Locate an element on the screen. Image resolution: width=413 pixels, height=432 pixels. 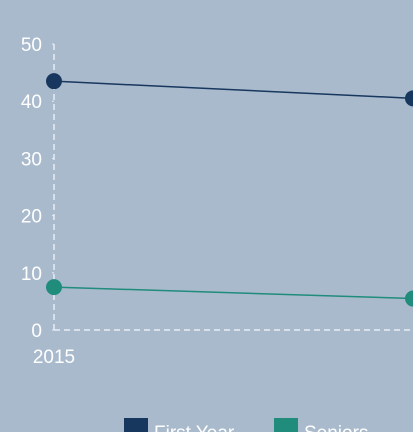
y-tick-label: 50 is located at coordinates (31, 45).